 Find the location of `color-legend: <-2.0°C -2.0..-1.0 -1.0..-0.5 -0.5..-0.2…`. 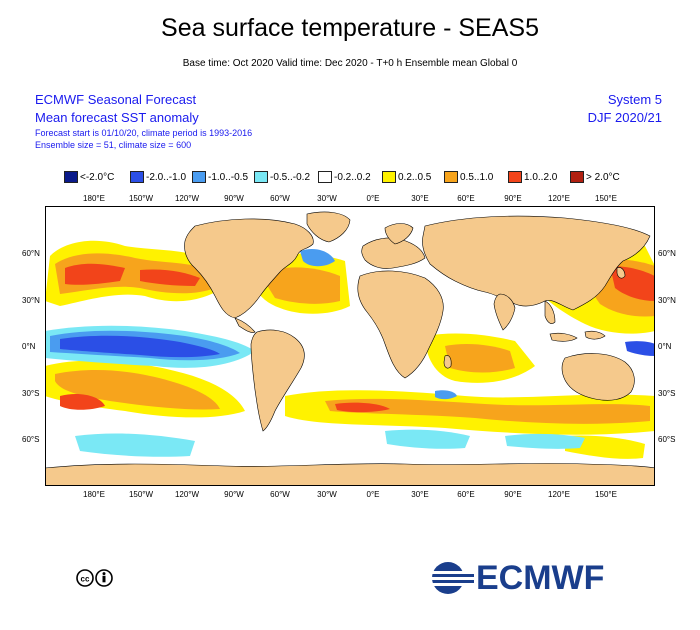

color-legend: <-2.0°C -2.0..-1.0 -1.0..-0.5 -0.5..-0.2… is located at coordinates (364, 178).